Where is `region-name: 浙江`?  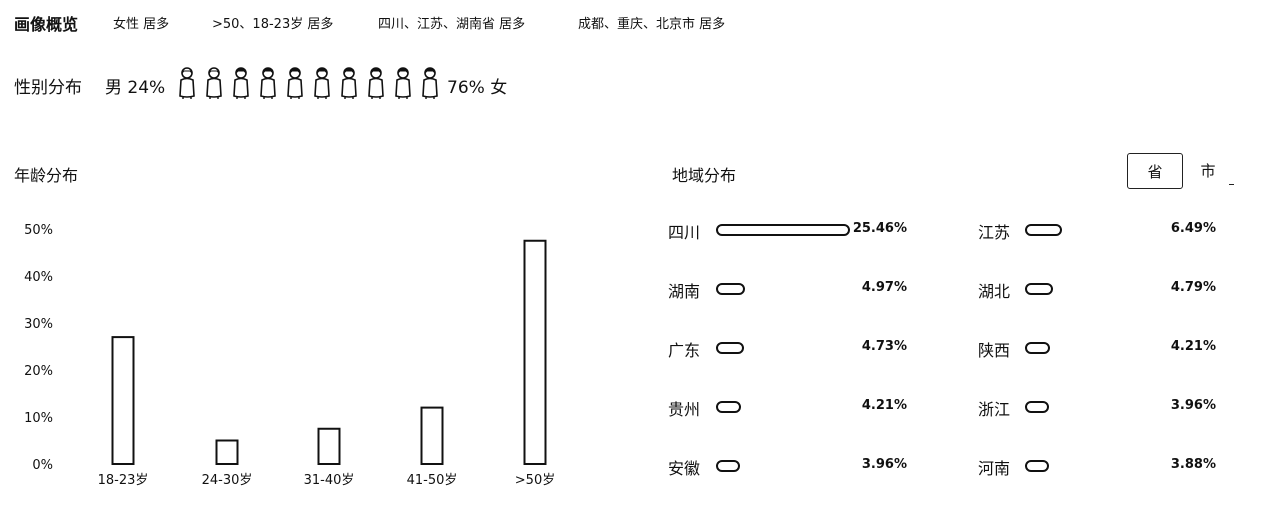
region-name: 浙江 is located at coordinates (994, 409).